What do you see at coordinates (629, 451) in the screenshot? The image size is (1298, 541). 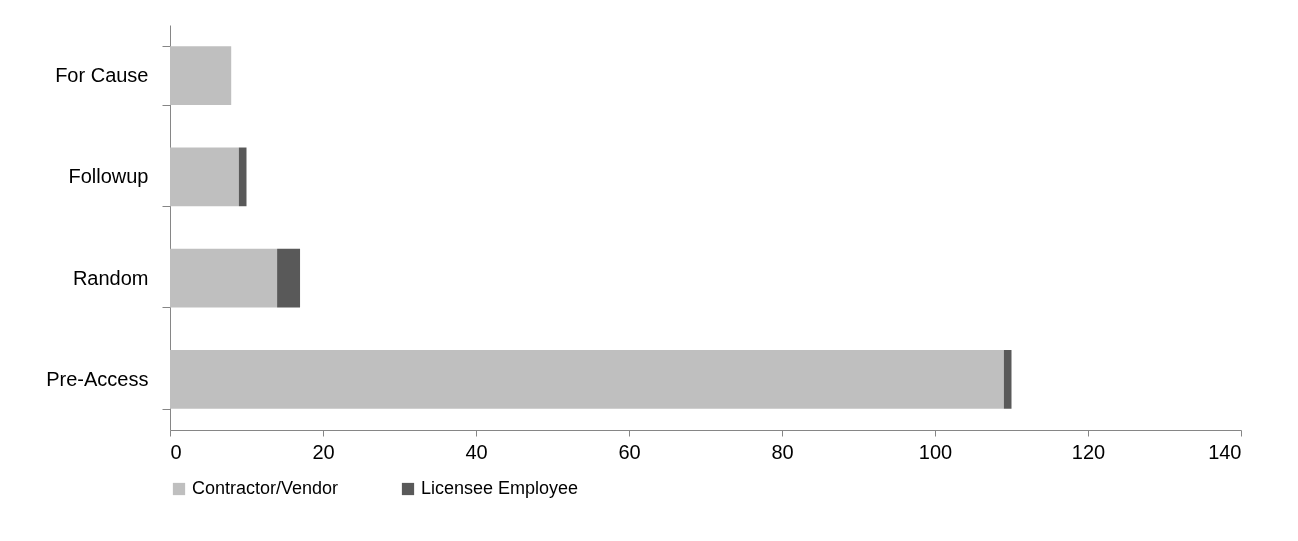 I see `x-tick-label: 60` at bounding box center [629, 451].